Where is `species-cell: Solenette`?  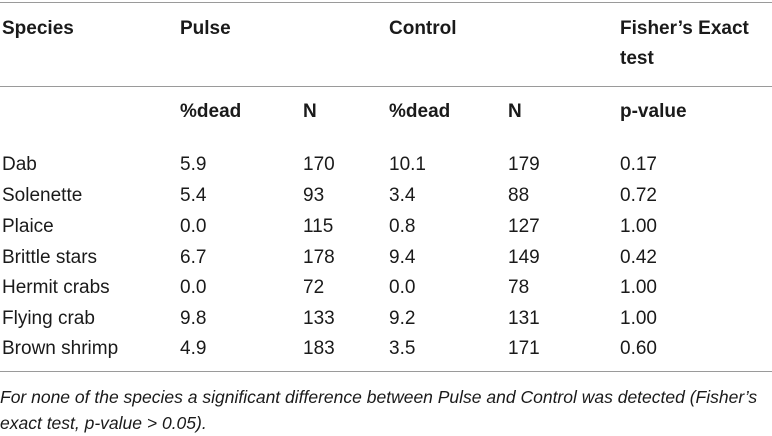 species-cell: Solenette is located at coordinates (42, 195).